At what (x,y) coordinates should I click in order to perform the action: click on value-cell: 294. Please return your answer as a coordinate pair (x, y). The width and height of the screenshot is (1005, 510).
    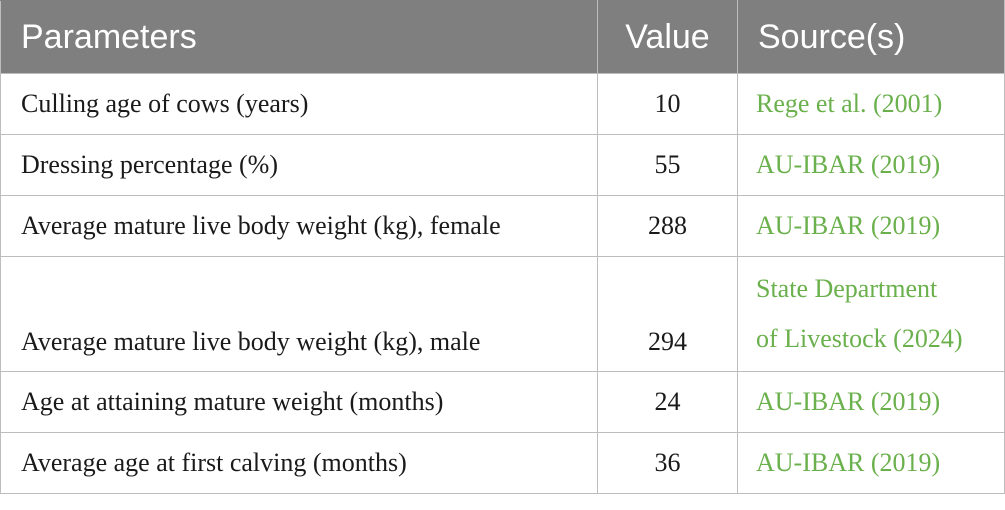
    Looking at the image, I should click on (667, 314).